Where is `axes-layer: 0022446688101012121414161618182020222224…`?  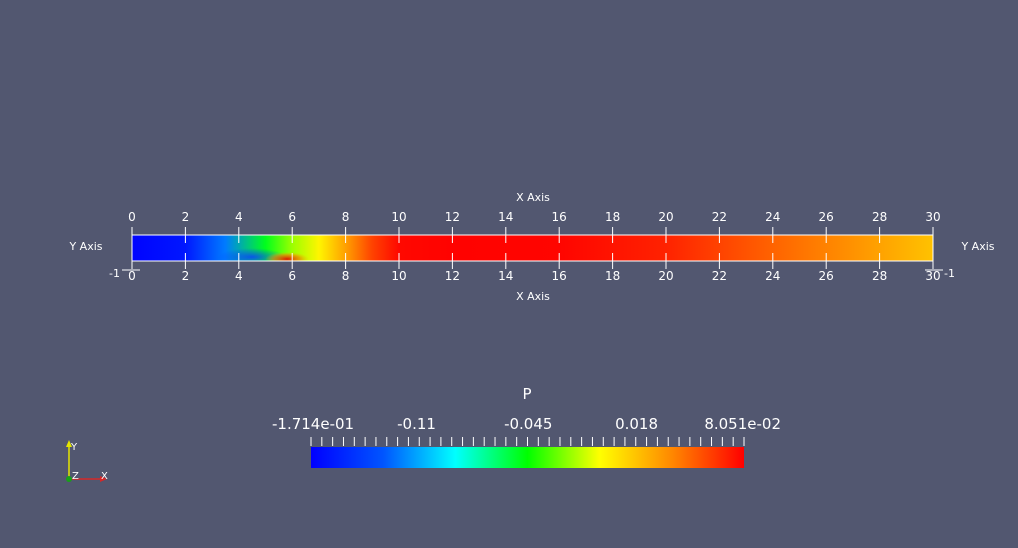
axes-layer: 0022446688101012121414161618182020222224… is located at coordinates (532, 246).